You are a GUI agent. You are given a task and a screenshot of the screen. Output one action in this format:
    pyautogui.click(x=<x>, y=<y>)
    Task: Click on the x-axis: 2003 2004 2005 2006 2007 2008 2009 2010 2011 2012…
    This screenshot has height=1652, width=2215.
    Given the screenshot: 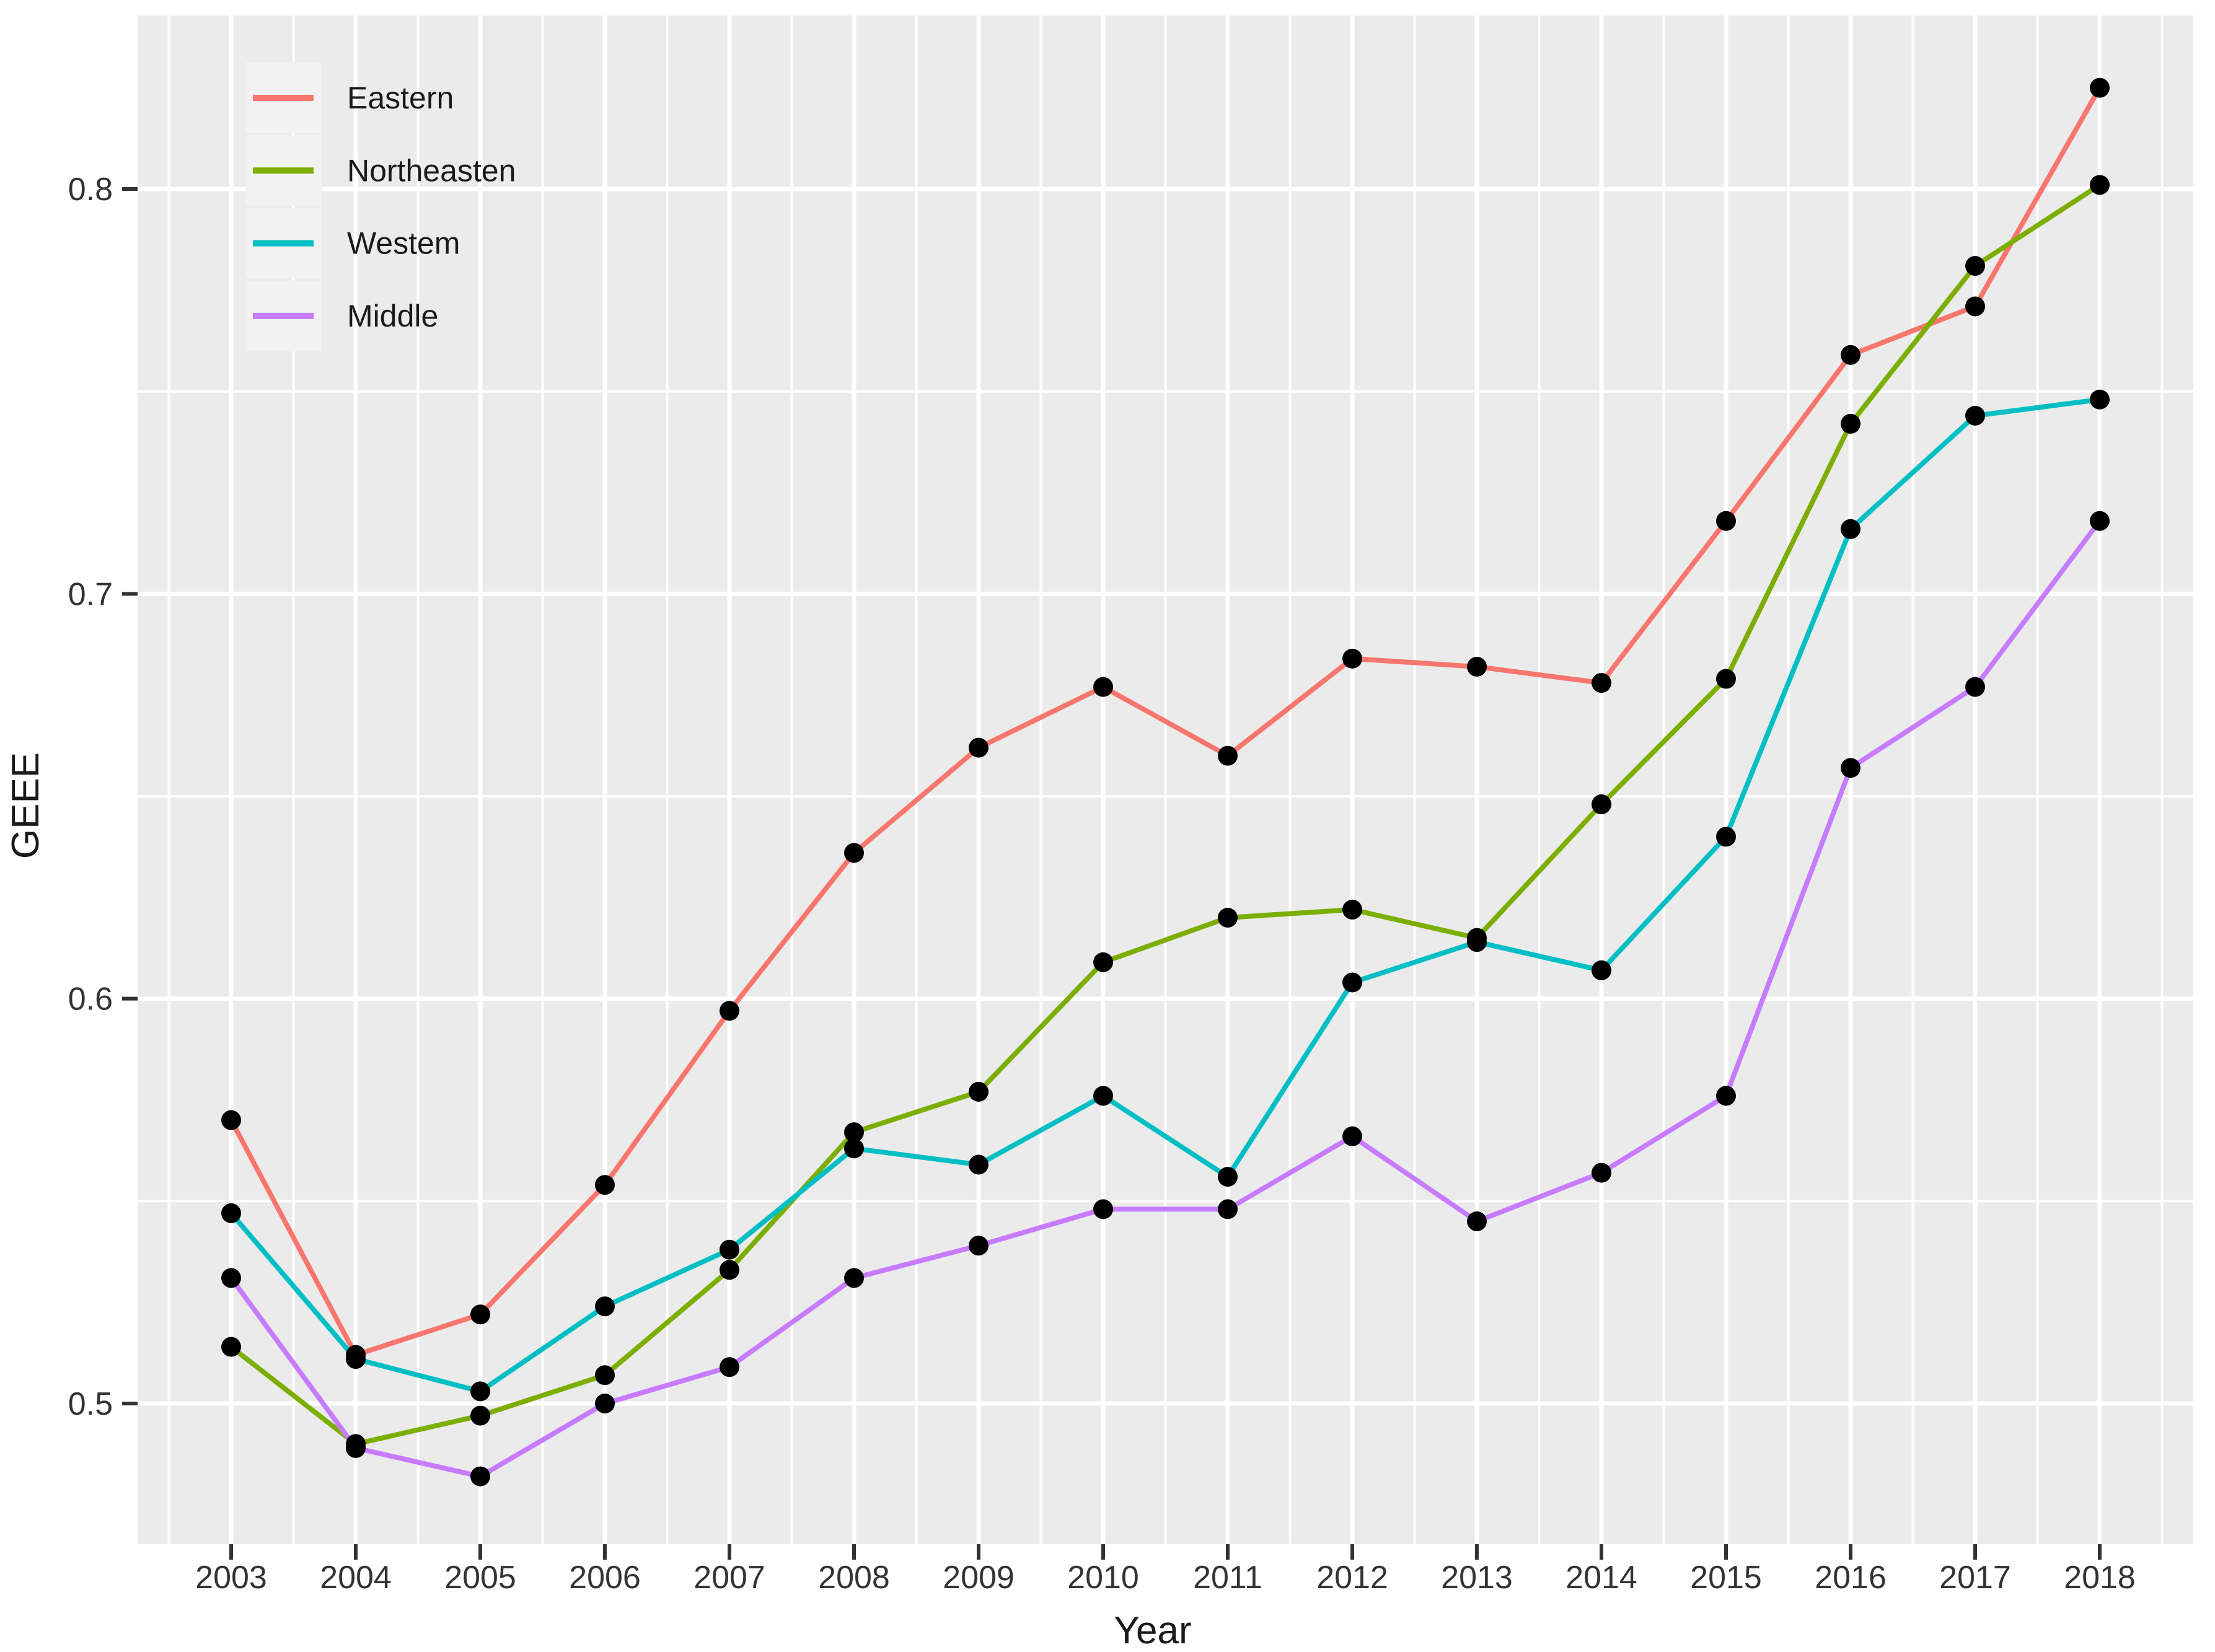 What is the action you would take?
    pyautogui.click(x=1166, y=1570)
    